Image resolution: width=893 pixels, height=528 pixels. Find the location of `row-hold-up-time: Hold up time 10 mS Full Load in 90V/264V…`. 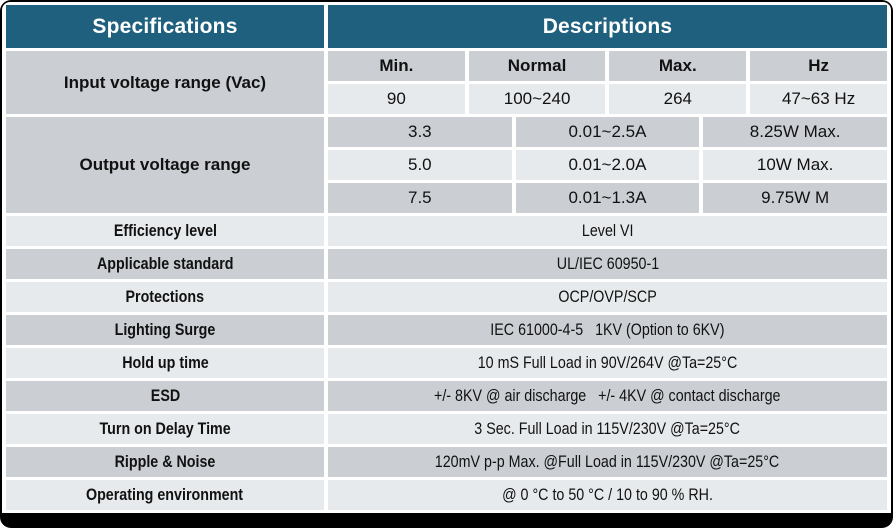

row-hold-up-time: Hold up time 10 mS Full Load in 90V/264V… is located at coordinates (446, 363).